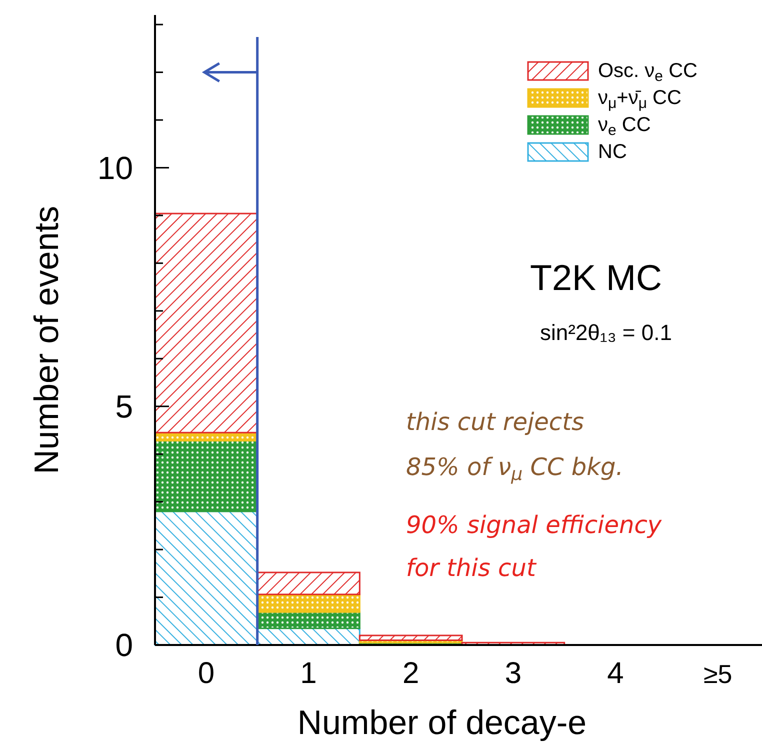 The width and height of the screenshot is (762, 746). I want to click on y-tick-label: 10, so click(115, 168).